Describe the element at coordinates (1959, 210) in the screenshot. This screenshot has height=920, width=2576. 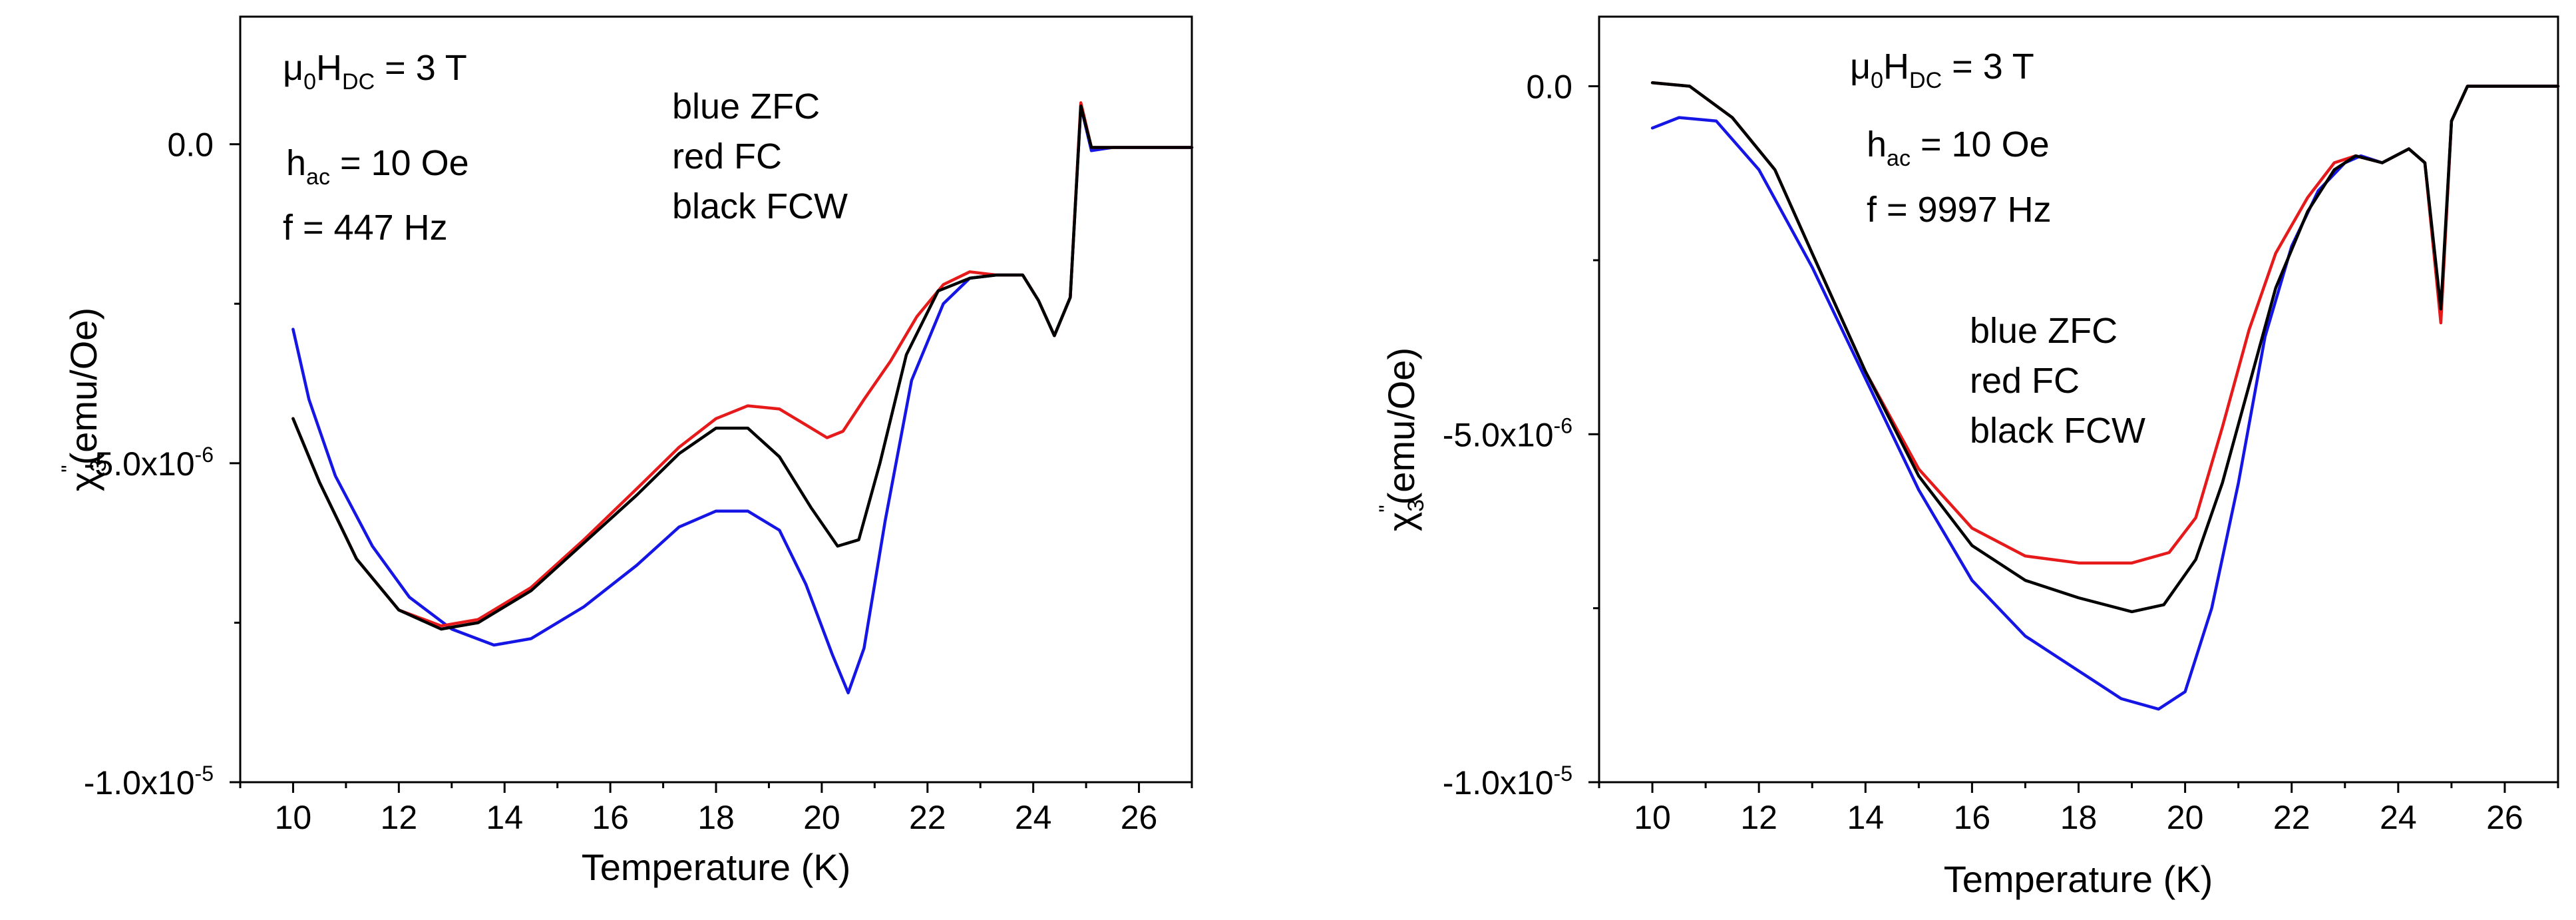
I see `frequency-annotation: f = 9997 Hz` at that location.